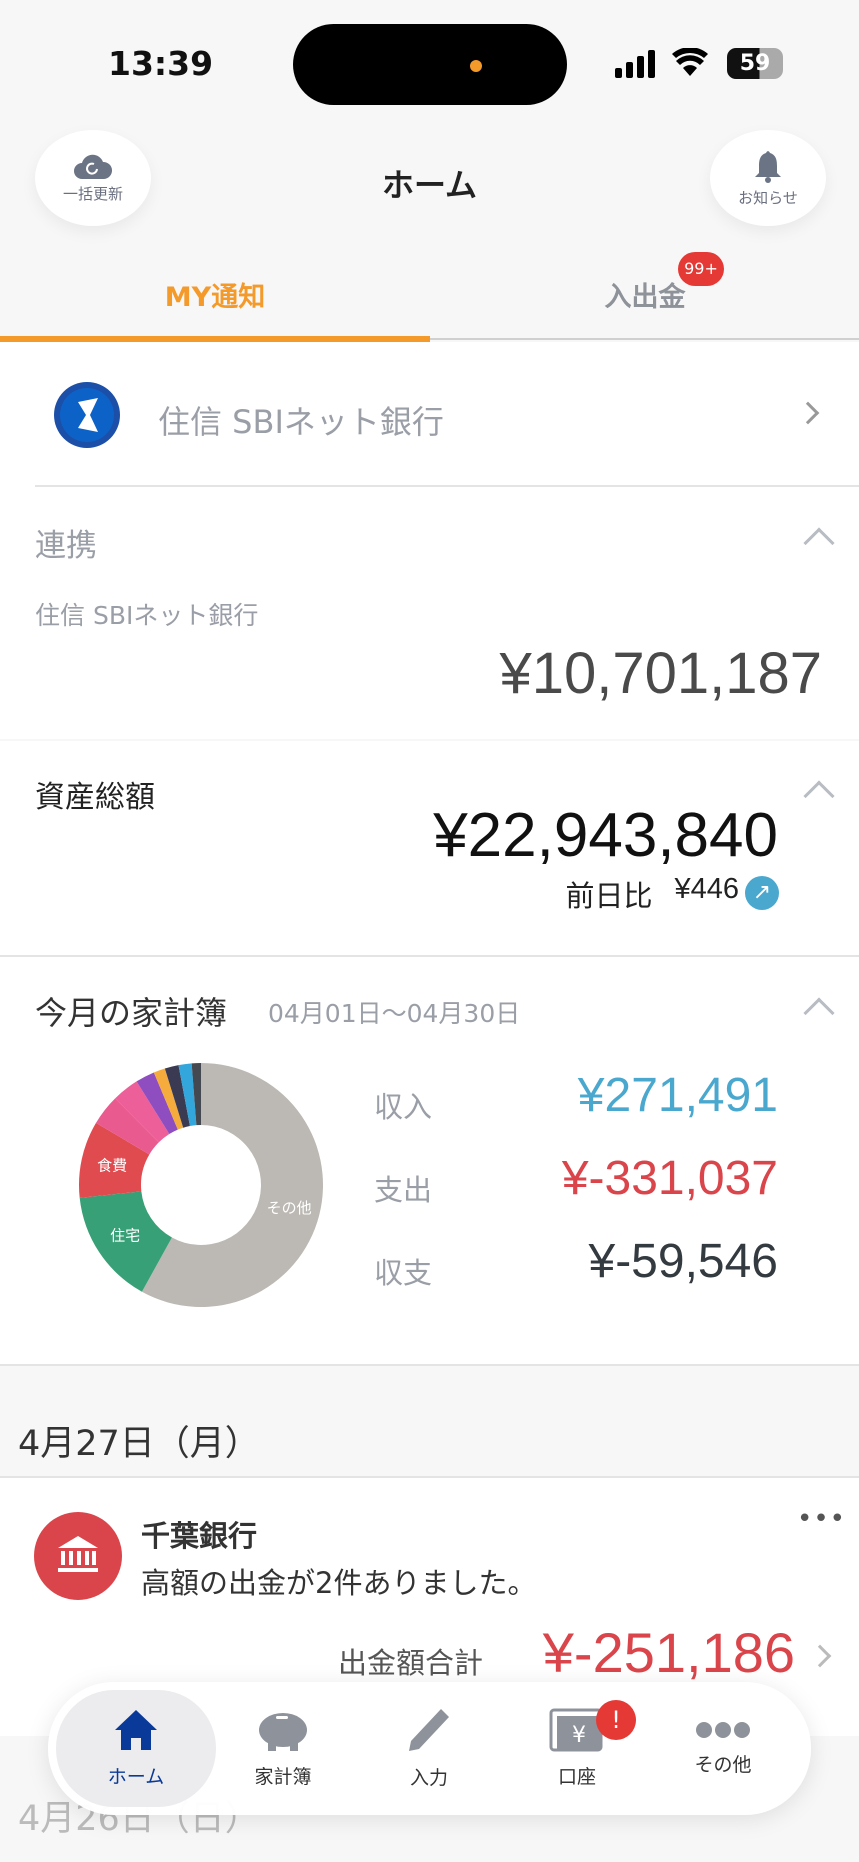  What do you see at coordinates (125, 1235) in the screenshot?
I see `donut-slice-label: 住宅` at bounding box center [125, 1235].